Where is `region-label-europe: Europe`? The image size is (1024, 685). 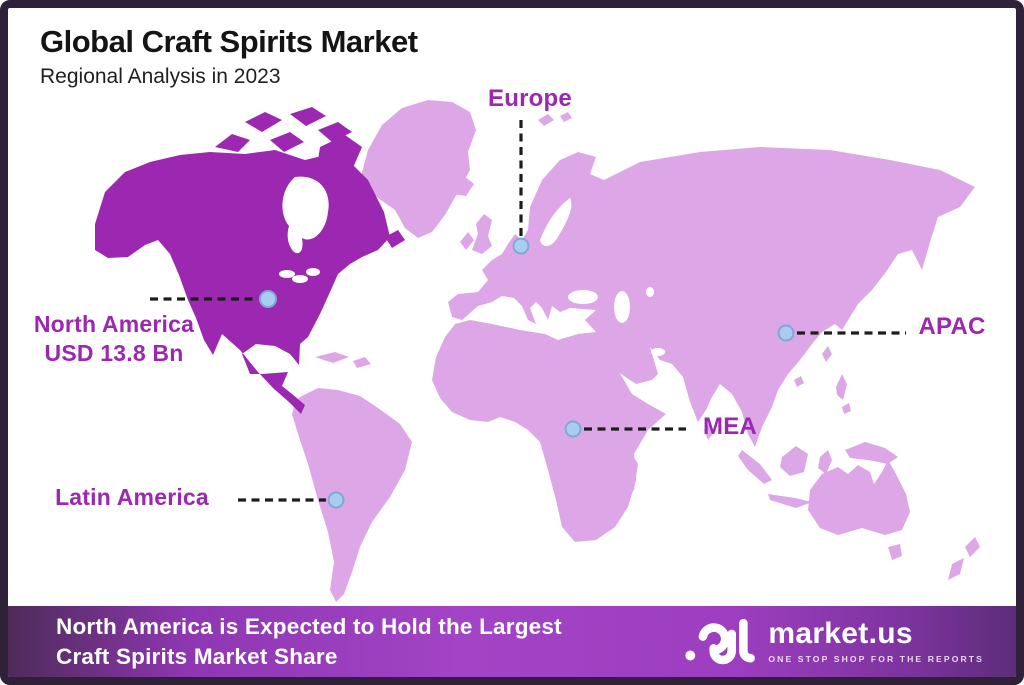
region-label-europe: Europe is located at coordinates (530, 98).